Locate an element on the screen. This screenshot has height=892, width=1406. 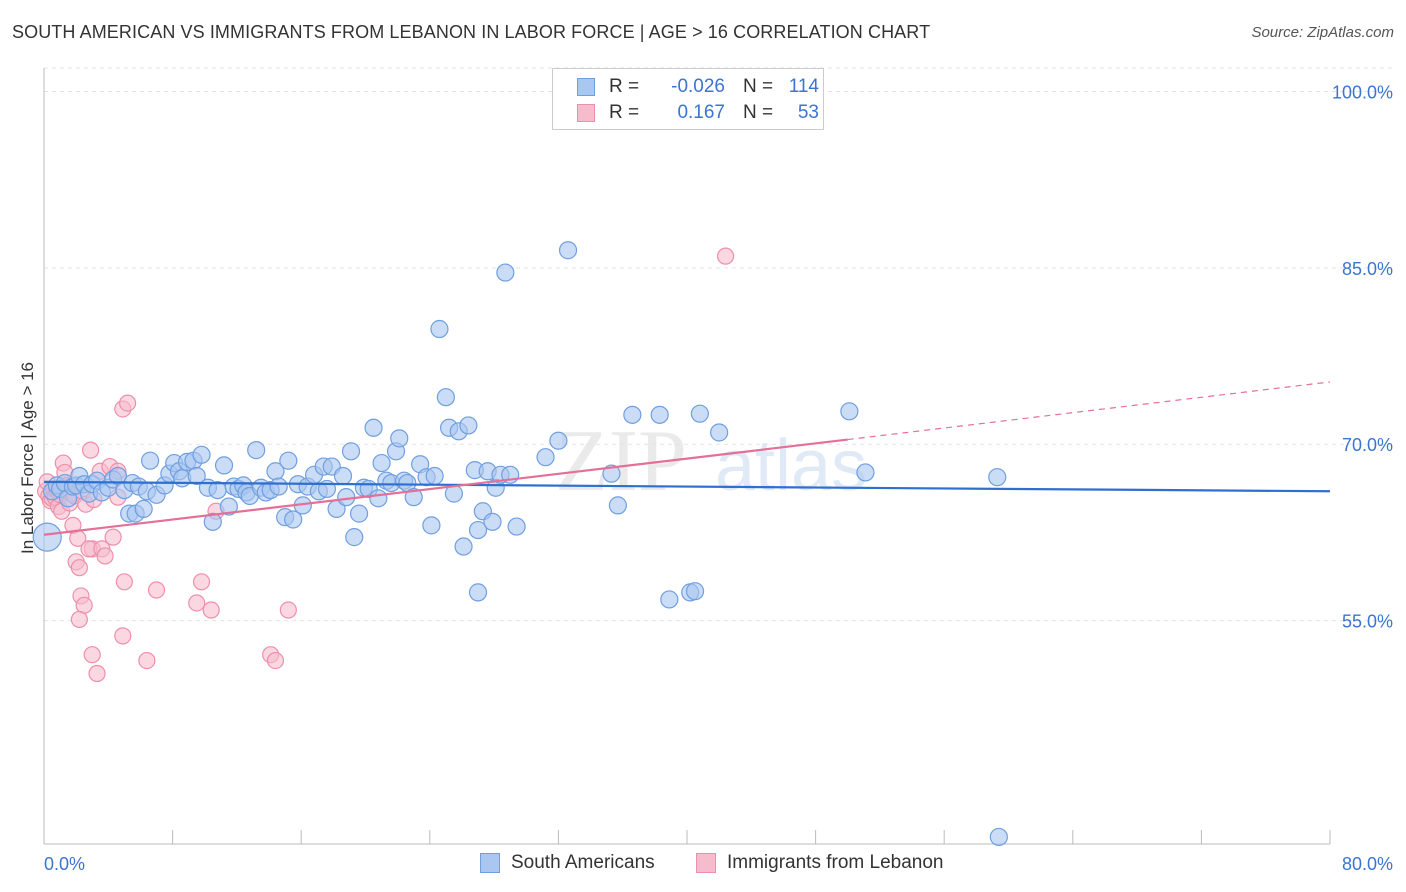
r-value: -0.026 is located at coordinates (698, 86).